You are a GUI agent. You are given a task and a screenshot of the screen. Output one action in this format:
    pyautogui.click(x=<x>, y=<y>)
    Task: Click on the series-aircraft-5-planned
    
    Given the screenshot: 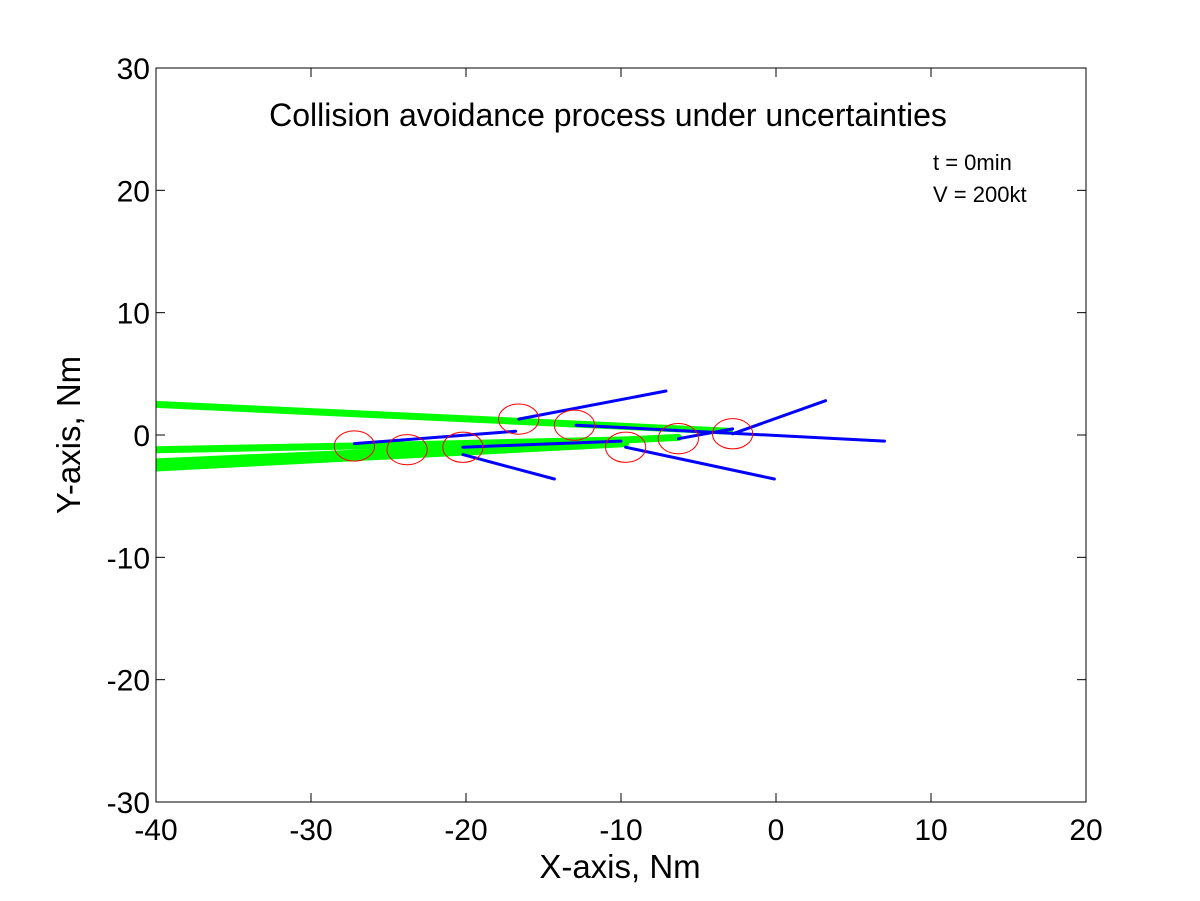 What is the action you would take?
    pyautogui.click(x=542, y=444)
    